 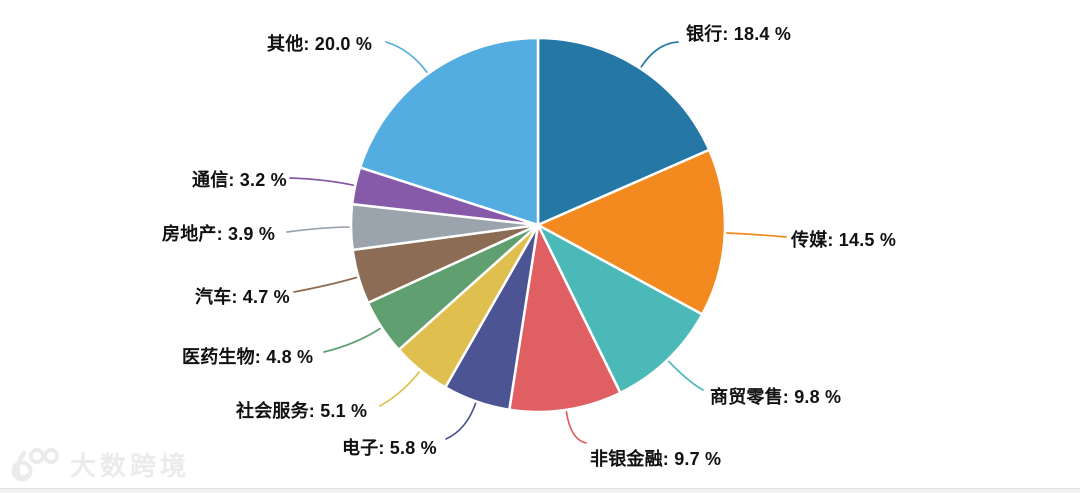 What do you see at coordinates (844, 240) in the screenshot?
I see `pie-label-media: 传媒: 14.5 %` at bounding box center [844, 240].